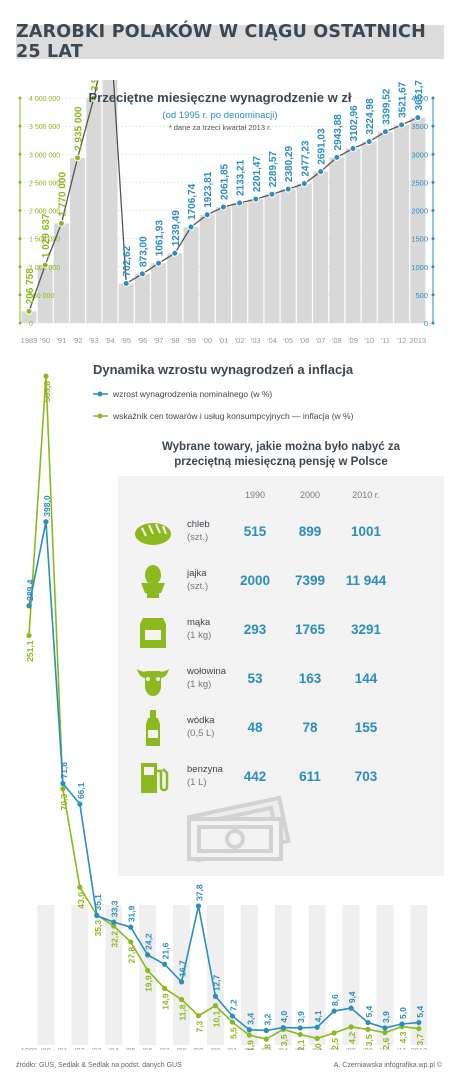 The width and height of the screenshot is (460, 1079). Describe the element at coordinates (419, 182) in the screenshot. I see `right-tick-label: 2500` at that location.